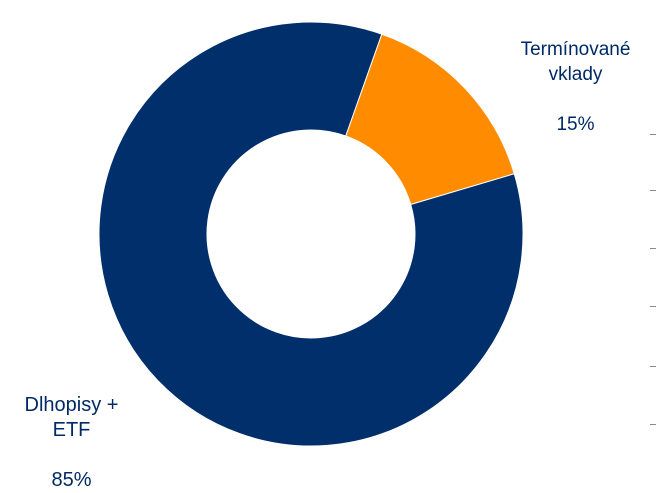 This screenshot has width=659, height=493. Describe the element at coordinates (71, 417) in the screenshot. I see `slice-label-dlhopisy: Dlhopisy + ETF` at that location.